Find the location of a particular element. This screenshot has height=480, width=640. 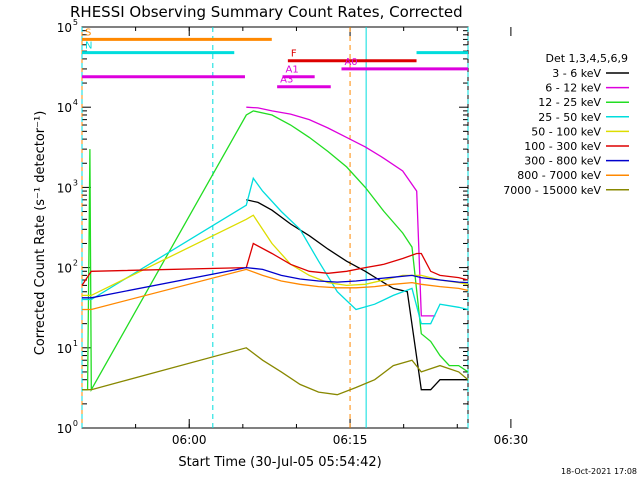

flag-label: A0 is located at coordinates (350, 62).